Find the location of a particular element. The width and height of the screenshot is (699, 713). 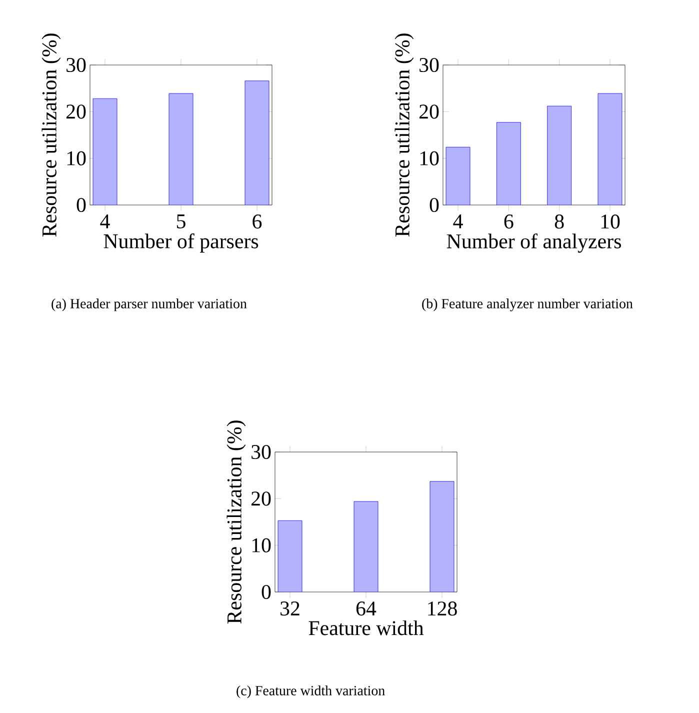

x-tick-label: 5 is located at coordinates (181, 221).